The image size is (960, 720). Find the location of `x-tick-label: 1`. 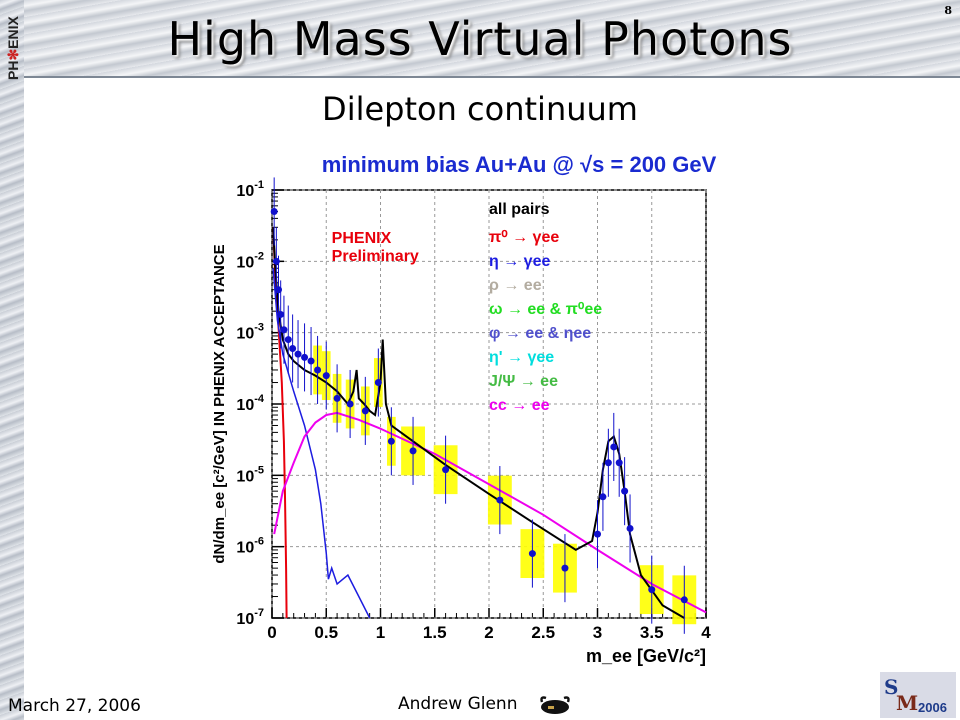

x-tick-label: 1 is located at coordinates (380, 632).